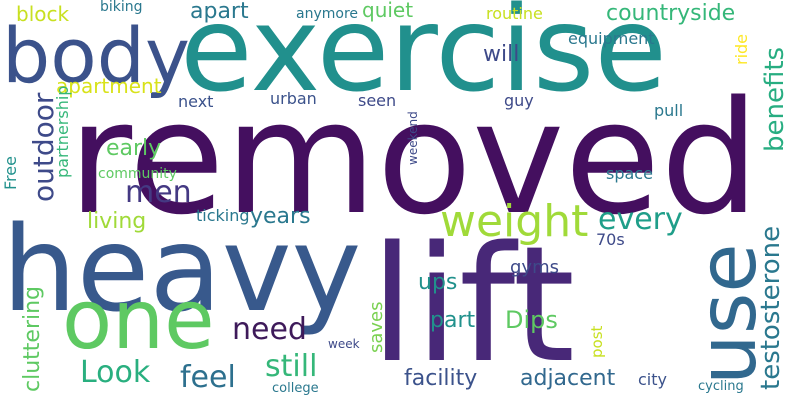  Describe the element at coordinates (640, 219) in the screenshot. I see `word-every: every` at that location.